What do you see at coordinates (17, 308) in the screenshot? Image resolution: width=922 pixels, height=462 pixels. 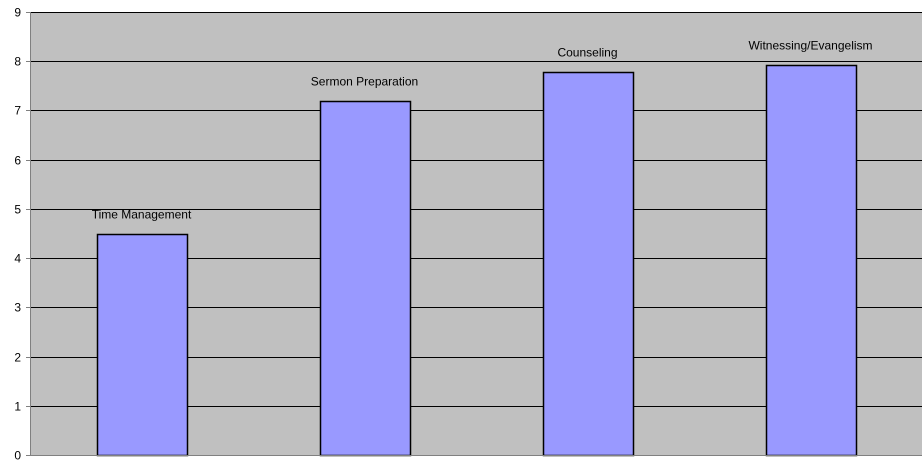 I see `y-tick-label: 3` at bounding box center [17, 308].